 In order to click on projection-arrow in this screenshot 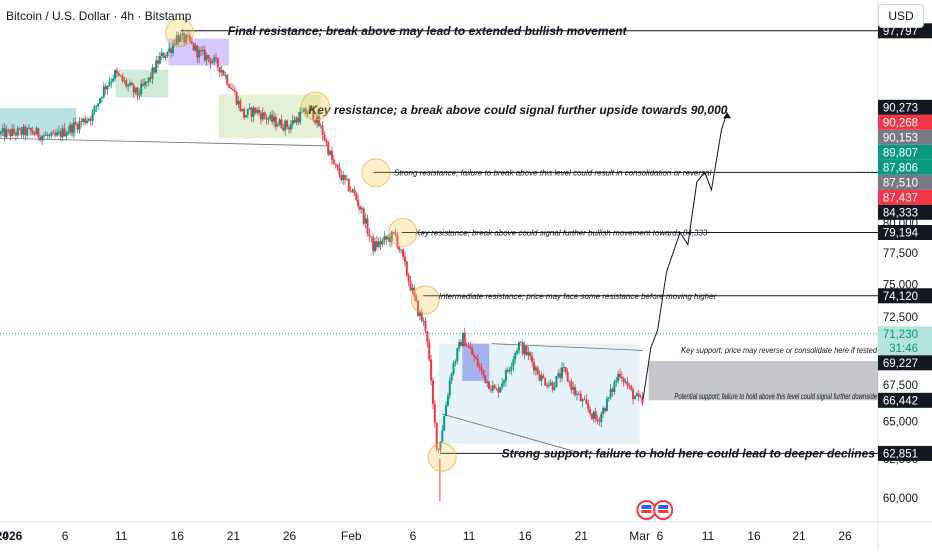, I will do `click(727, 115)`.